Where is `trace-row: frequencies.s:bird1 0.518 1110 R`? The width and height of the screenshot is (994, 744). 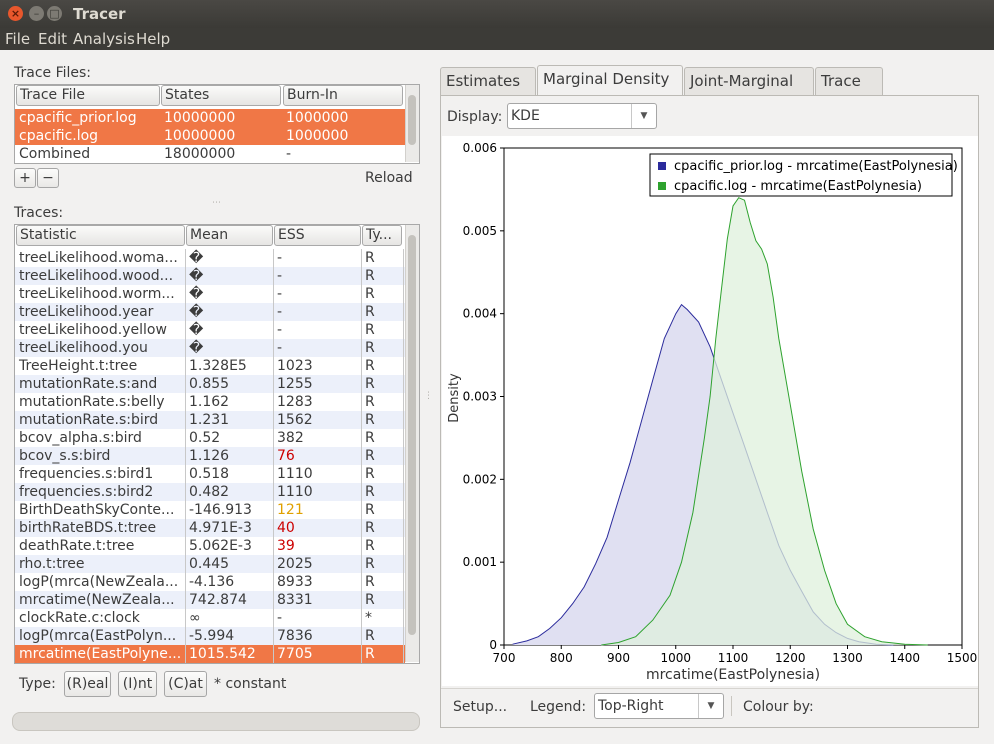 trace-row: frequencies.s:bird1 0.518 1110 R is located at coordinates (210, 474).